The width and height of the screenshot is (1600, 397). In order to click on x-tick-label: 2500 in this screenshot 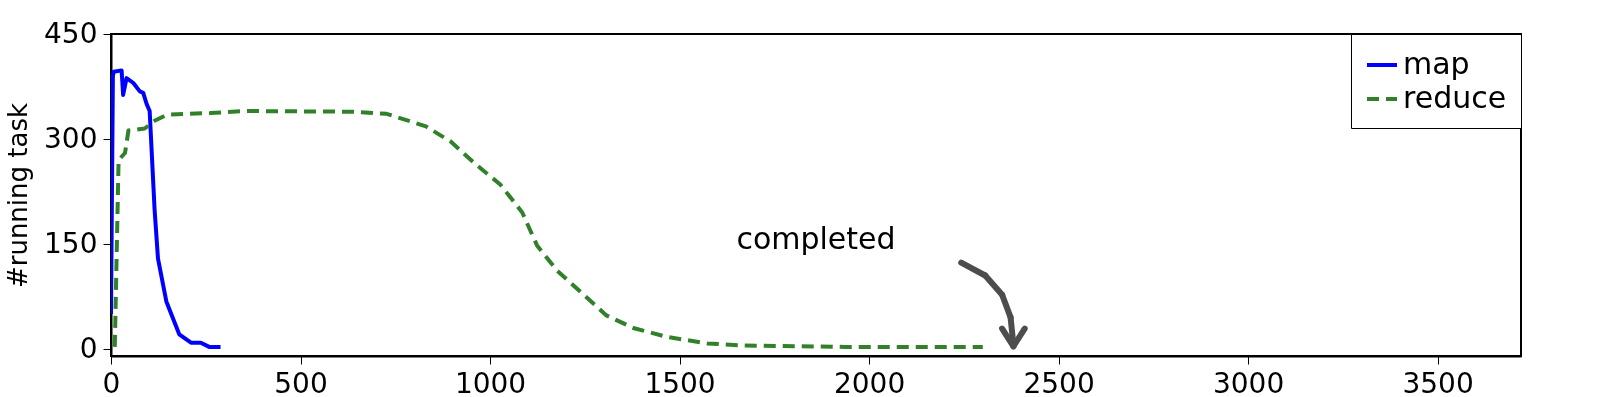, I will do `click(1059, 381)`.